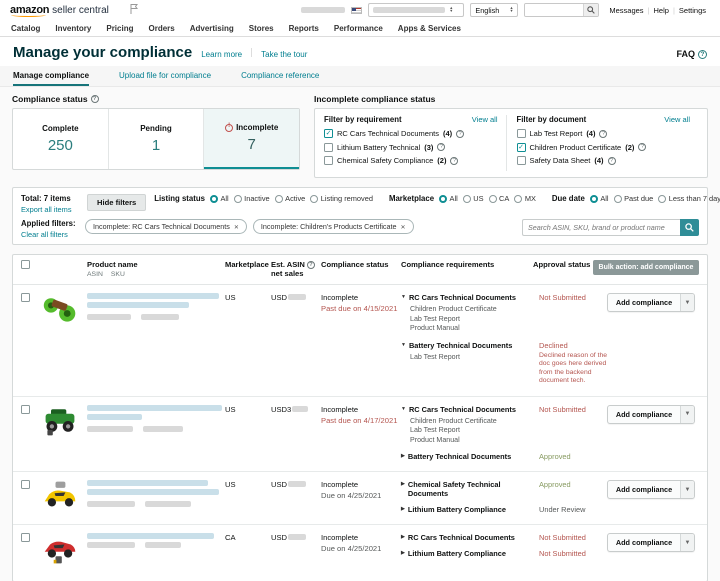  Describe the element at coordinates (601, 227) in the screenshot. I see `table-search-input` at that location.